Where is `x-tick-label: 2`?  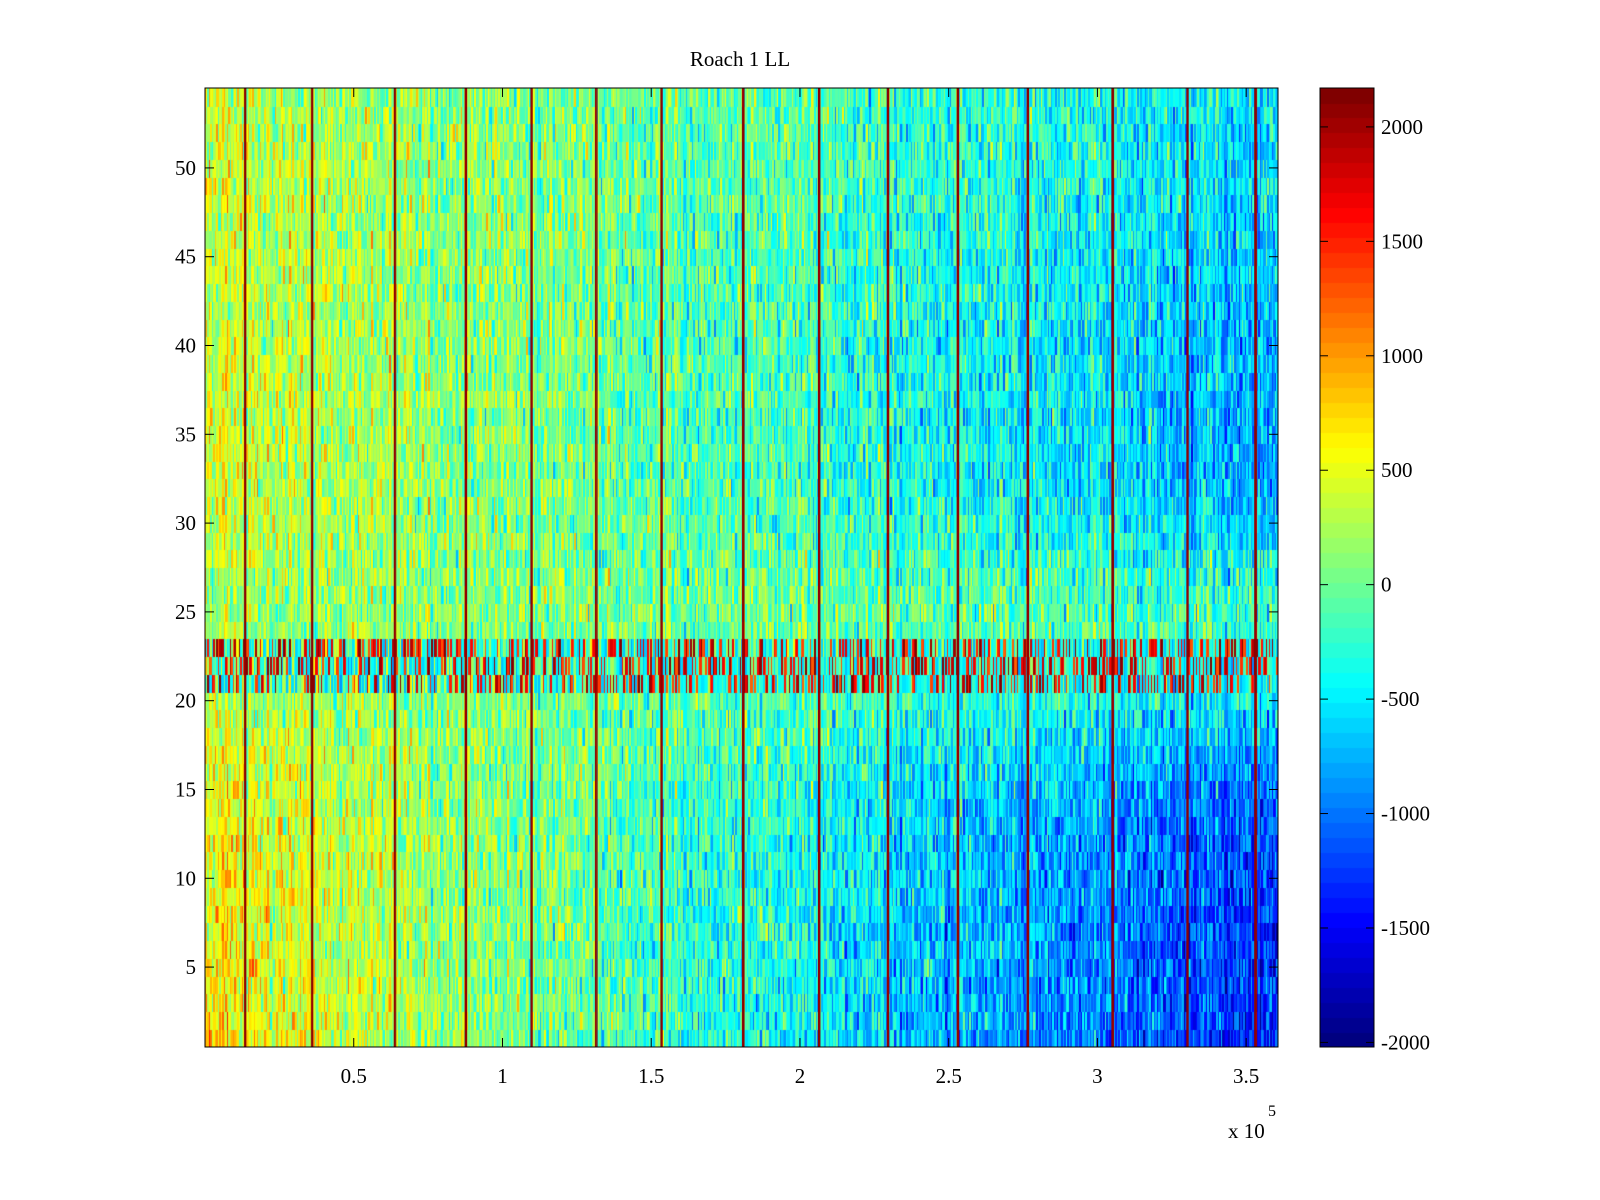
x-tick-label: 2 is located at coordinates (800, 1076).